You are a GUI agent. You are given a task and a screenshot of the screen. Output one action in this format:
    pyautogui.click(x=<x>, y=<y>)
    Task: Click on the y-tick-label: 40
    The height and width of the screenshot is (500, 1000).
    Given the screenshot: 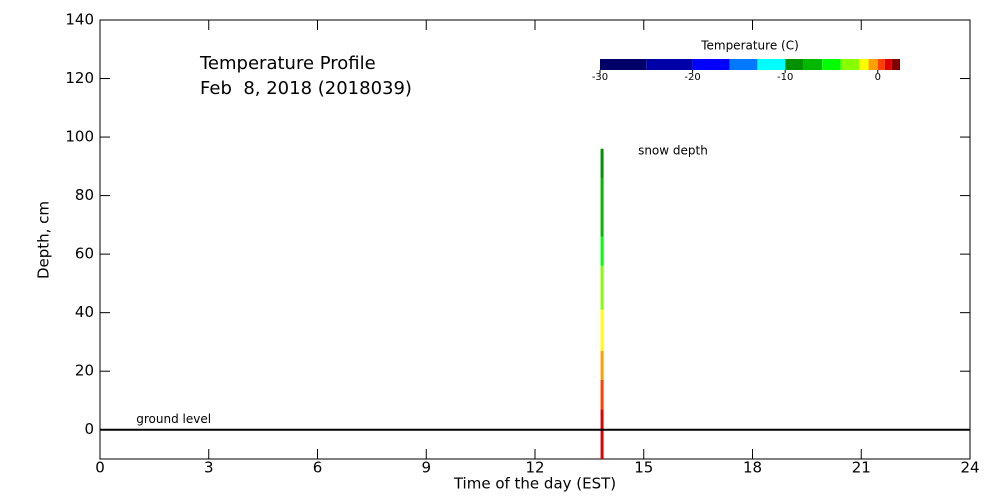 What is the action you would take?
    pyautogui.click(x=84, y=312)
    